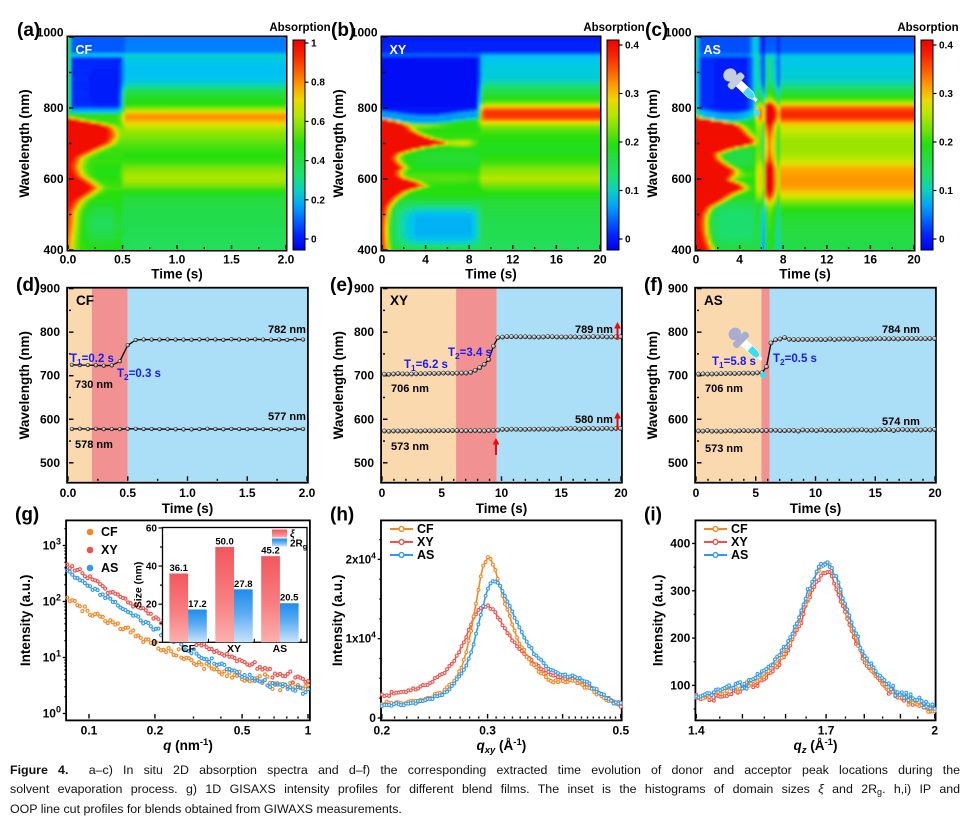 This screenshot has height=824, width=971. Describe the element at coordinates (734, 363) in the screenshot. I see `svg-text: T1=5.8 s` at that location.